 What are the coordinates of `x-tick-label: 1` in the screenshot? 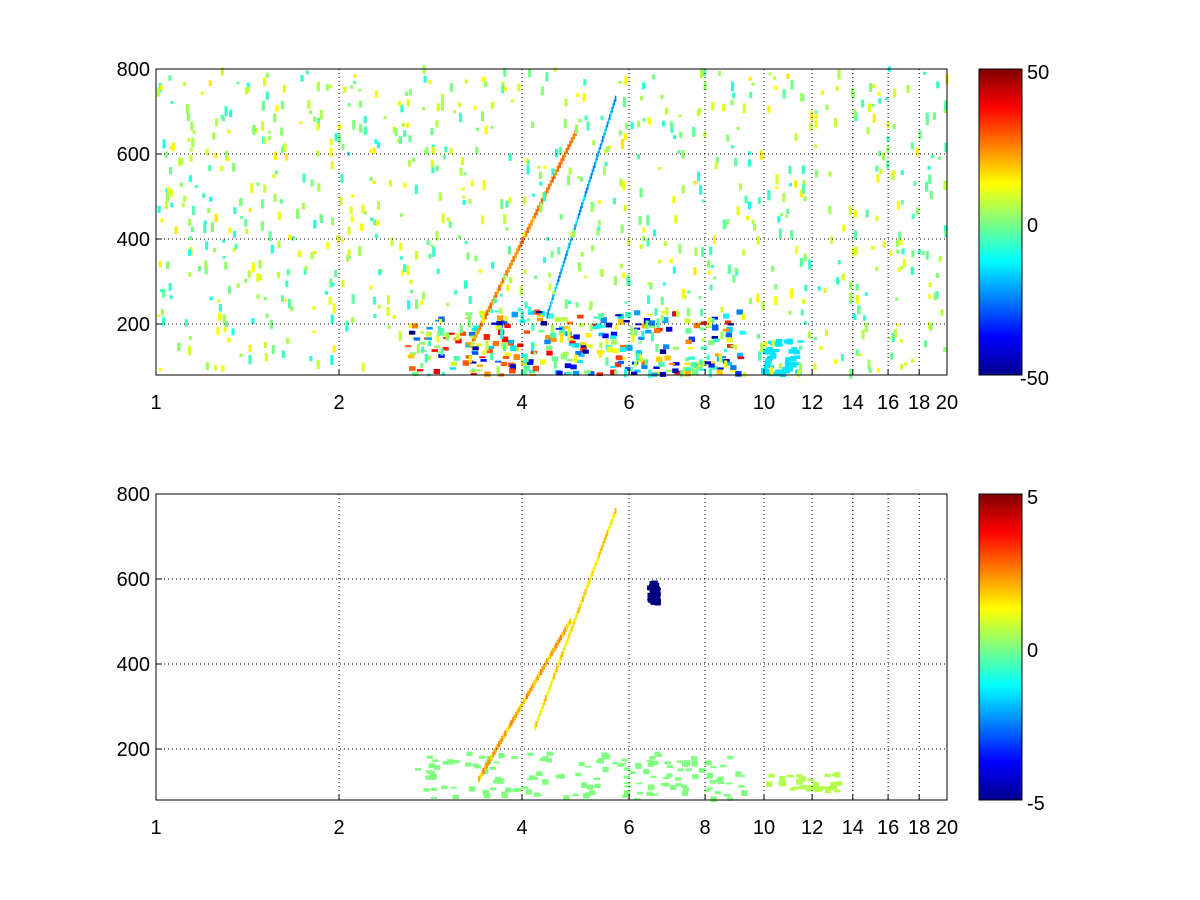 It's located at (155, 403).